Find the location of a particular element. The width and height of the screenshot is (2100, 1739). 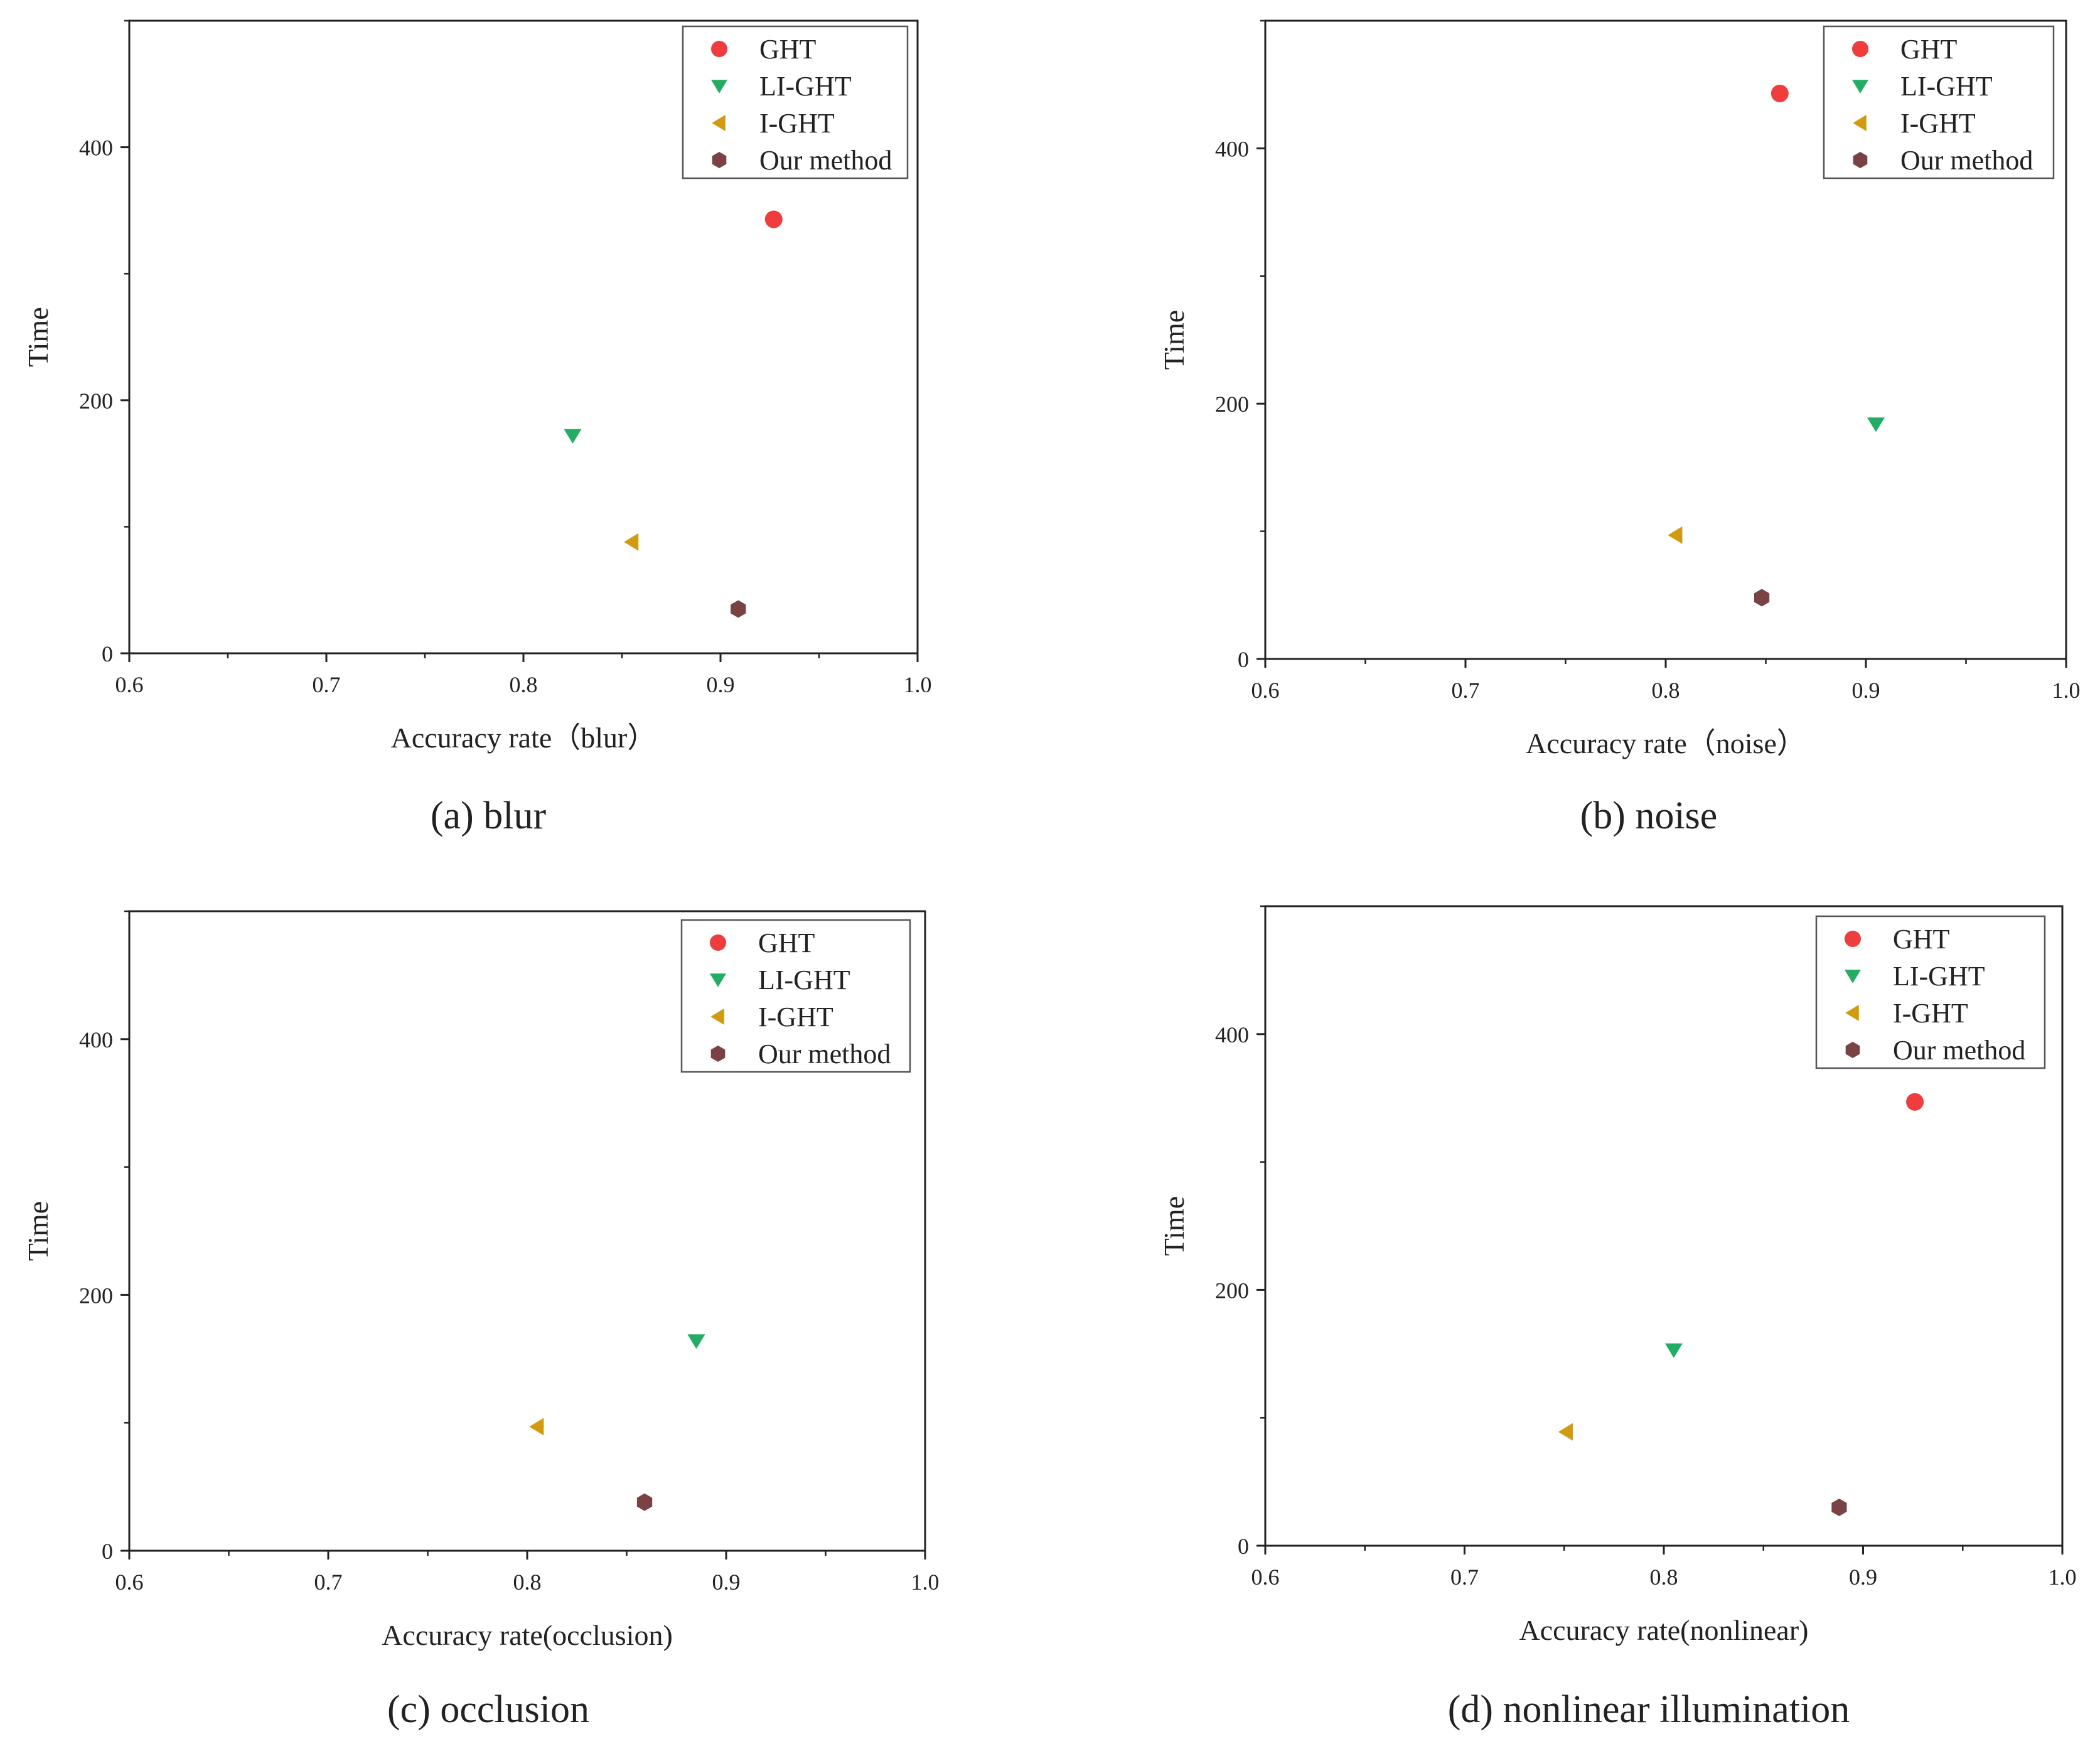

panel-caption: (a) blur is located at coordinates (489, 816).